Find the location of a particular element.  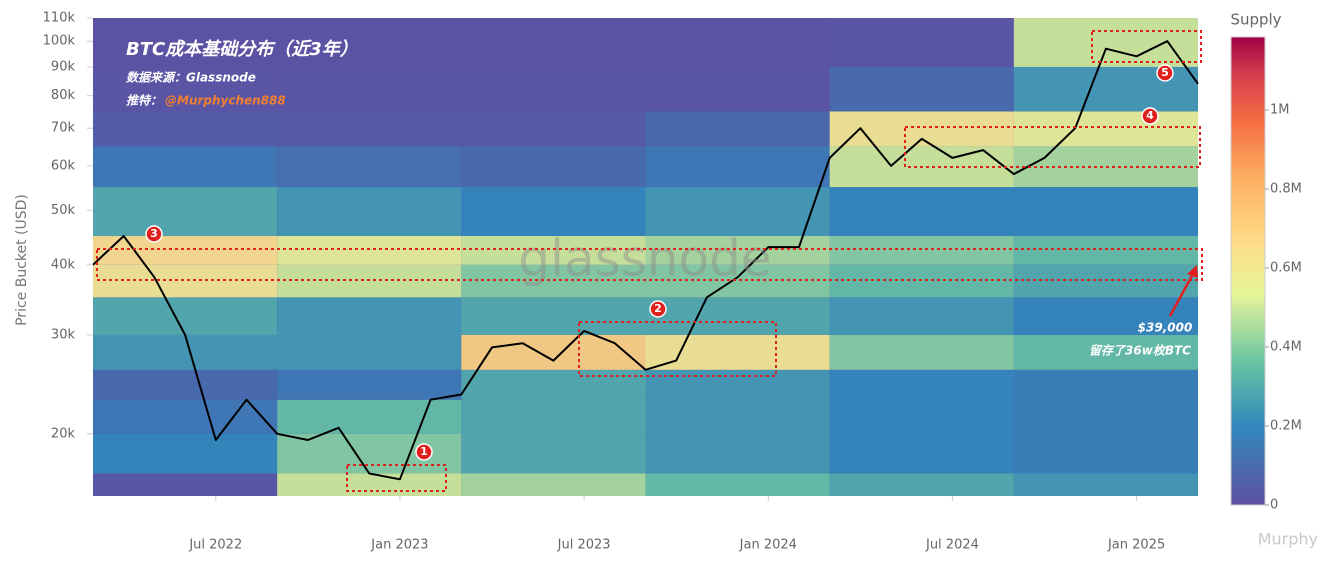

y-tick-label: 100k is located at coordinates (59, 41).